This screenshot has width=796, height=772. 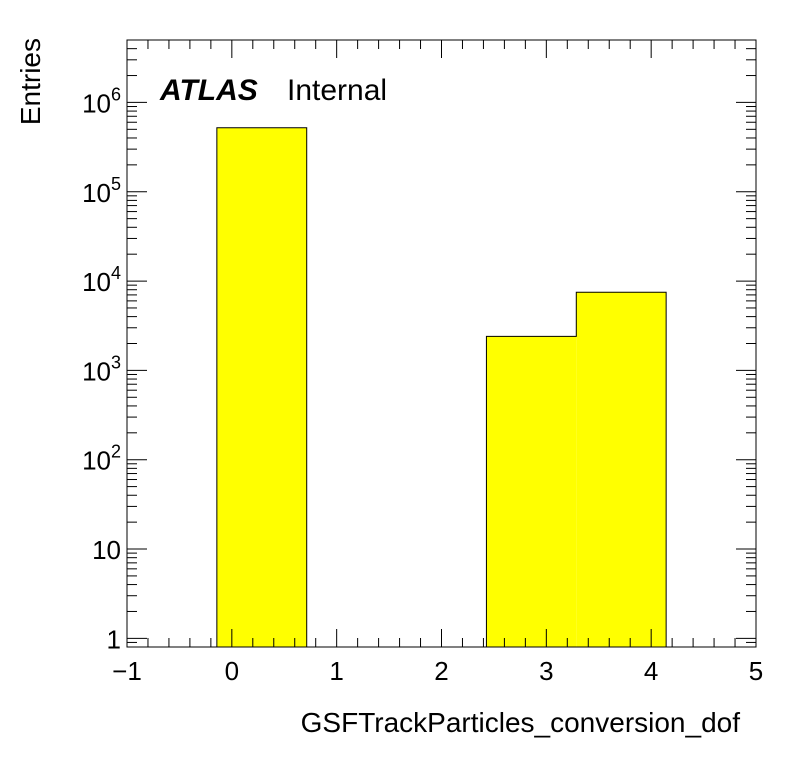 I want to click on x-tick-label: 4, so click(x=651, y=671).